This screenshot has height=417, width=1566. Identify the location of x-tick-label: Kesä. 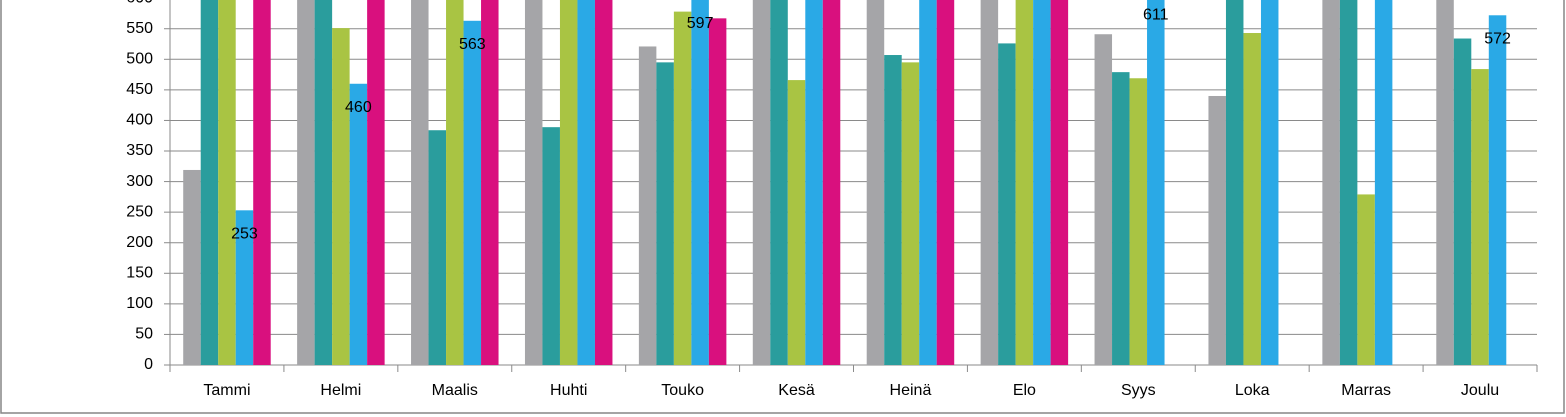
(796, 390).